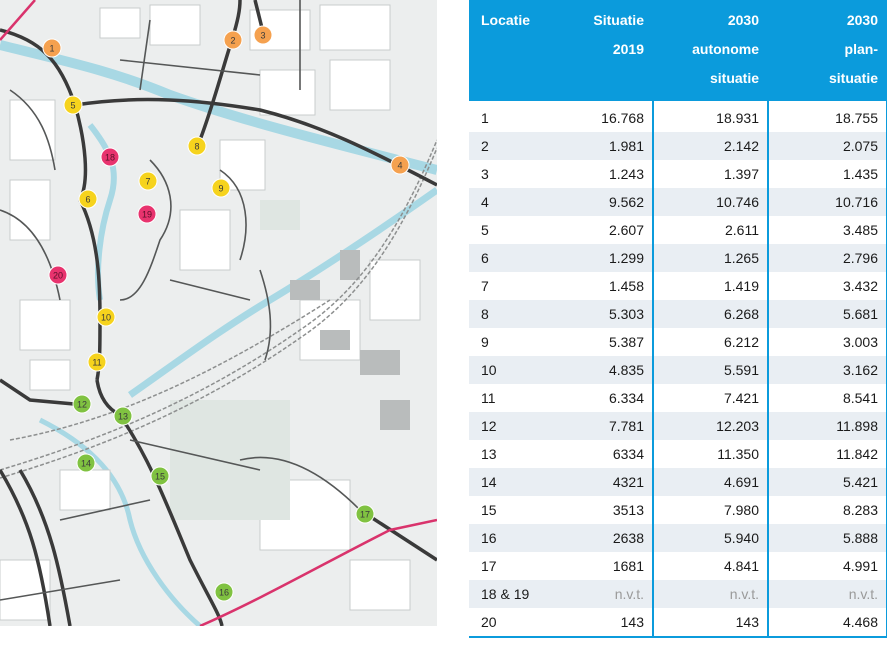  I want to click on marker-label: 9, so click(220, 189).